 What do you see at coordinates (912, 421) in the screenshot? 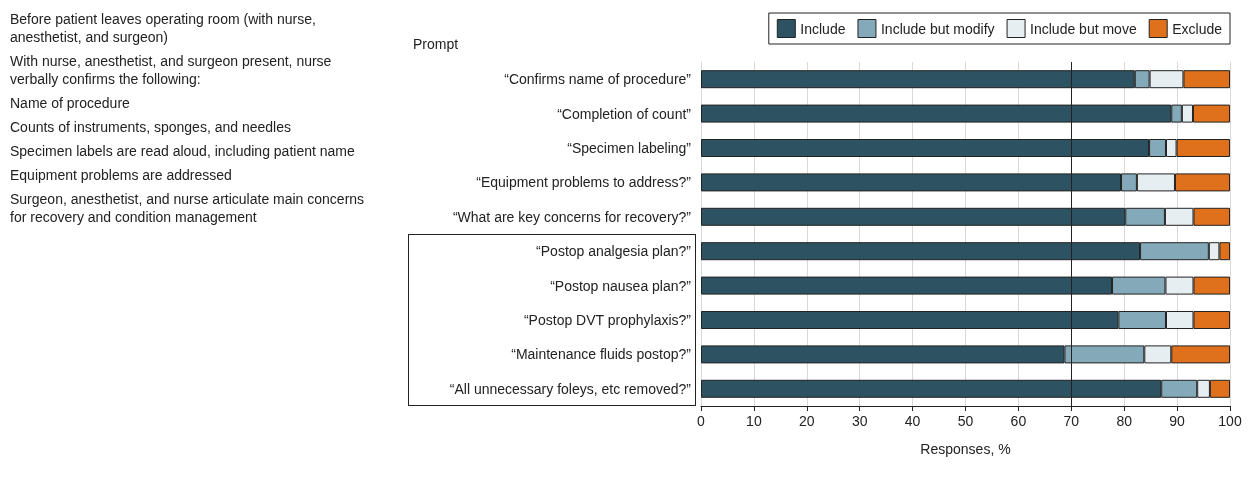
I see `x-tick-label: 40` at bounding box center [912, 421].